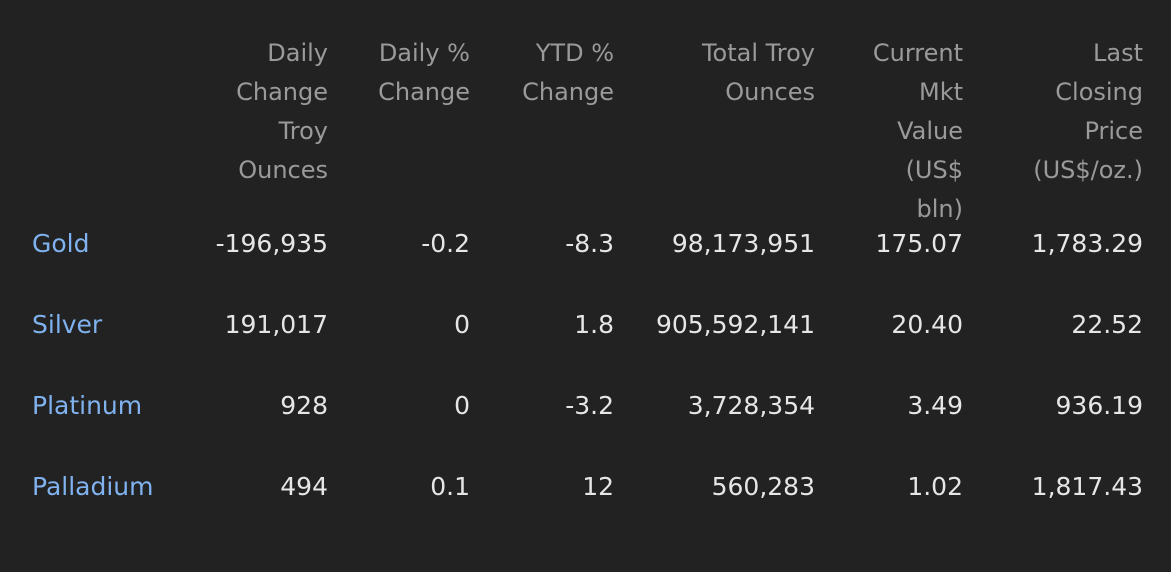 Image resolution: width=1171 pixels, height=572 pixels. What do you see at coordinates (568, 72) in the screenshot?
I see `header-ytd-pct-change: YTD % Change` at bounding box center [568, 72].